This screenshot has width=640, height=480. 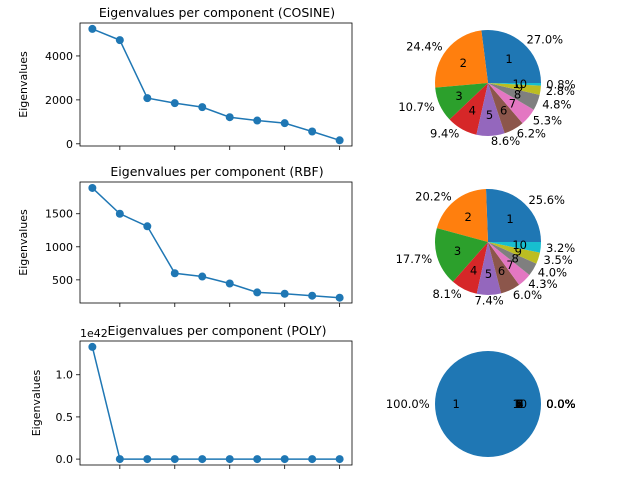 I want to click on pie-pct-label: 20.2%, so click(x=433, y=196).